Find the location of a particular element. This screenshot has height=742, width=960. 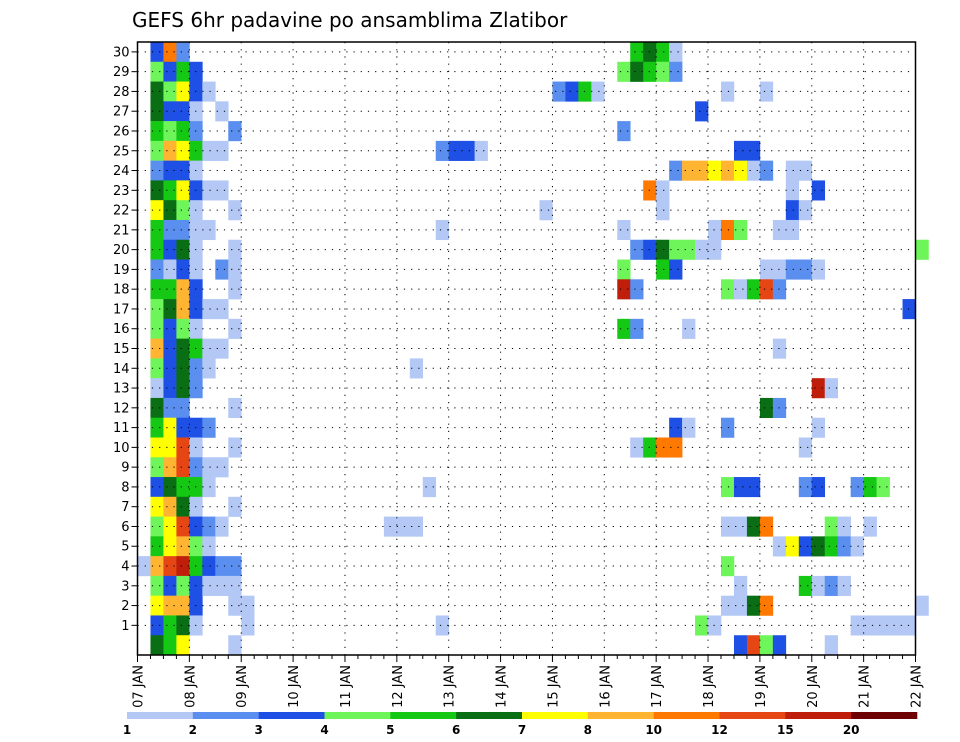

y-tick-label: 1 is located at coordinates (125, 626).